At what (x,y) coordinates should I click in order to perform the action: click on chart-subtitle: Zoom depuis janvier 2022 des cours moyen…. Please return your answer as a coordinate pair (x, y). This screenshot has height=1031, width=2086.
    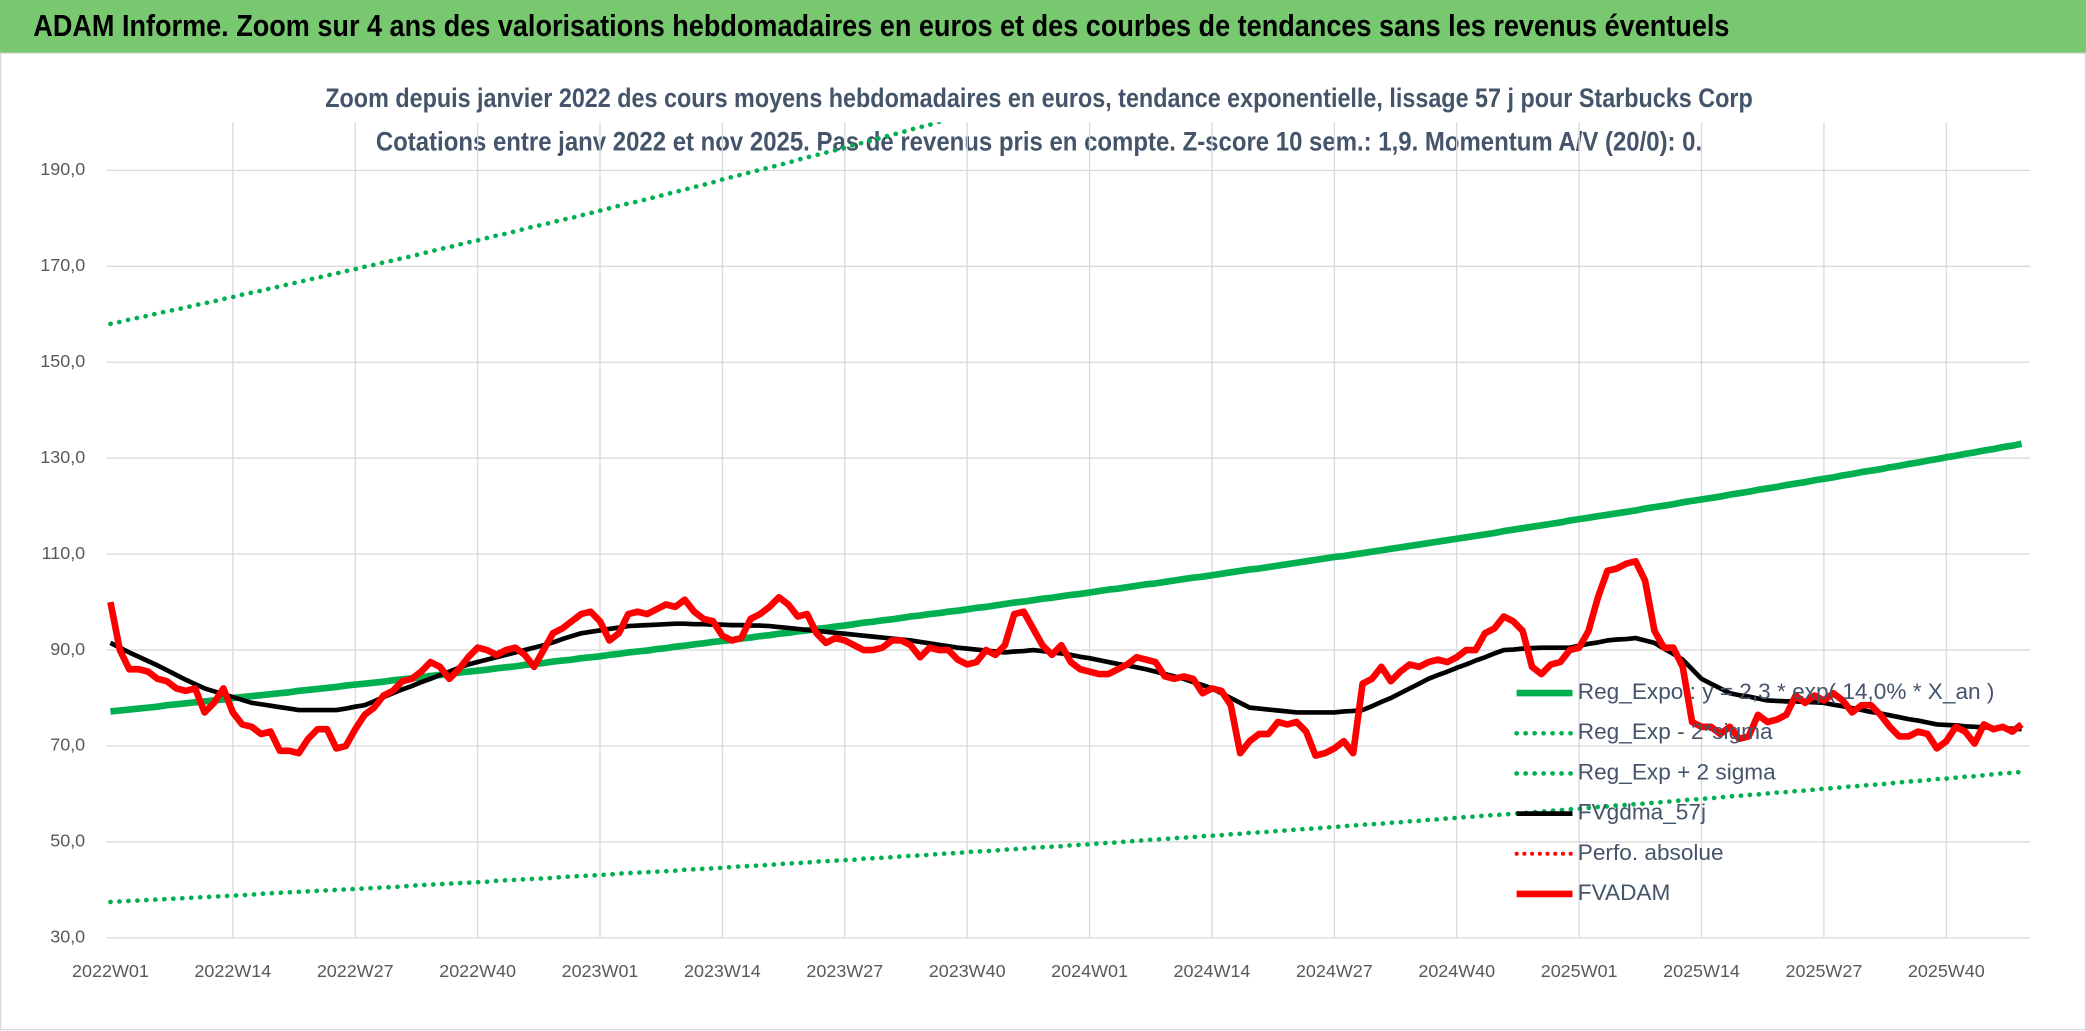
    Looking at the image, I should click on (1038, 98).